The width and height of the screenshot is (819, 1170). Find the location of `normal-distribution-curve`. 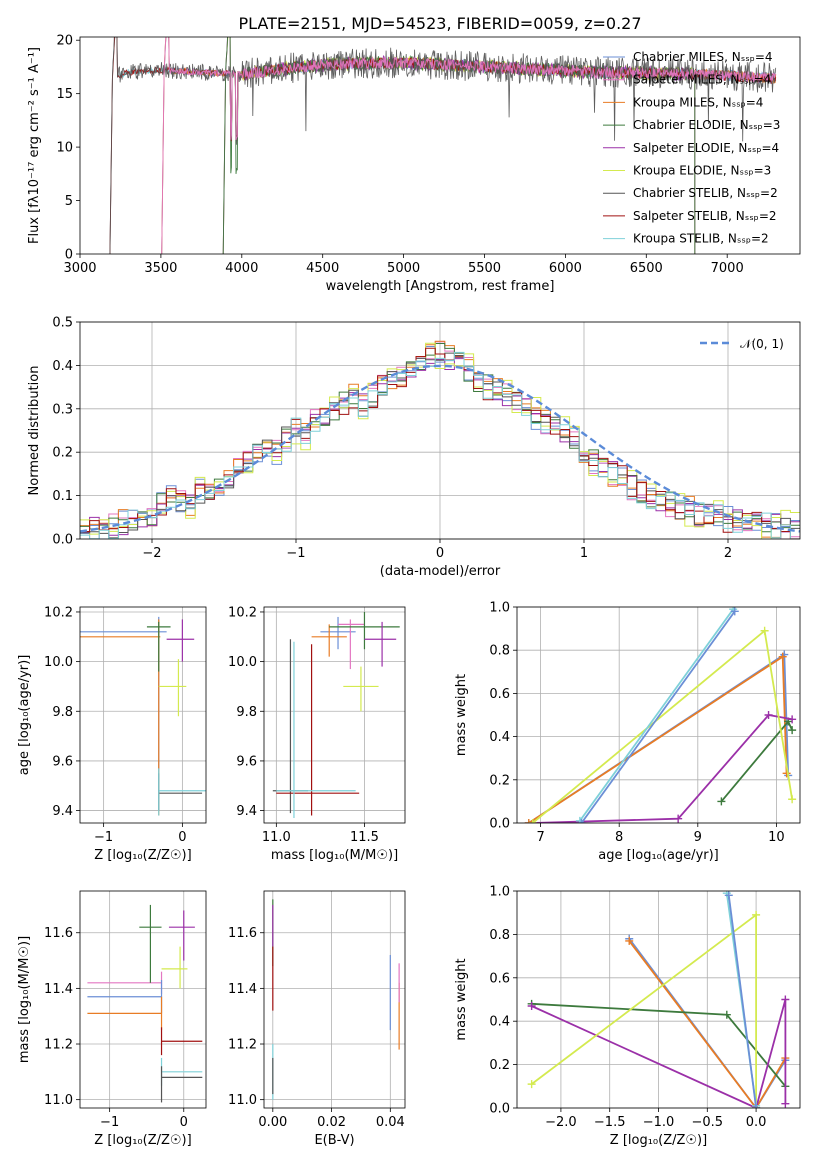

normal-distribution-curve is located at coordinates (440, 448).